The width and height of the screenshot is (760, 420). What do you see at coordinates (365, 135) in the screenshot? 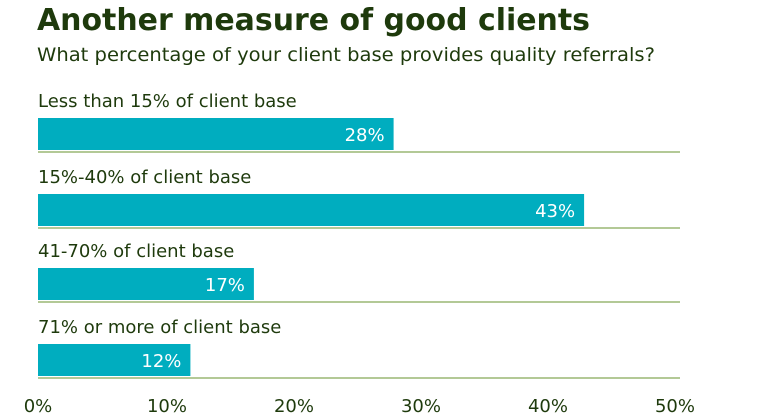
I see `value-label: 28%` at bounding box center [365, 135].